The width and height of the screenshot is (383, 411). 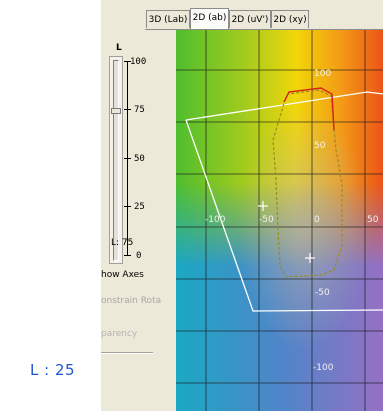 What do you see at coordinates (116, 110) in the screenshot?
I see `slider-thumb` at bounding box center [116, 110].